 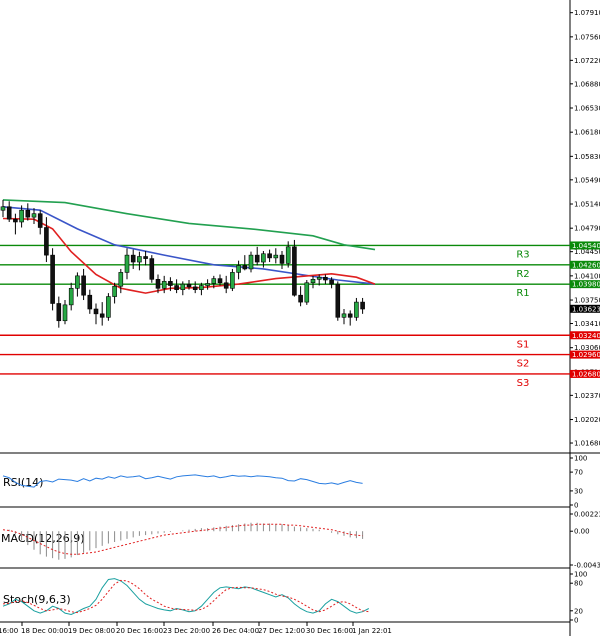 What do you see at coordinates (587, 37) in the screenshot?
I see `price-tick-label: 1.07560` at bounding box center [587, 37].